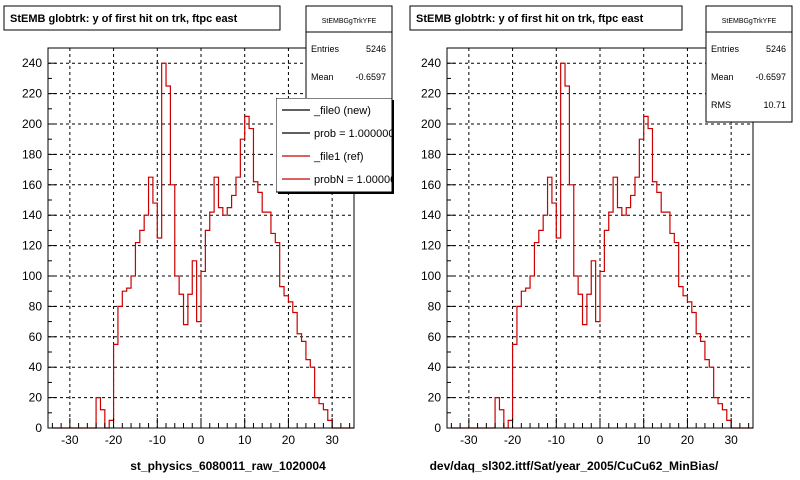 The width and height of the screenshot is (800, 480). I want to click on legend-entry: _file0 (new), so click(342, 111).